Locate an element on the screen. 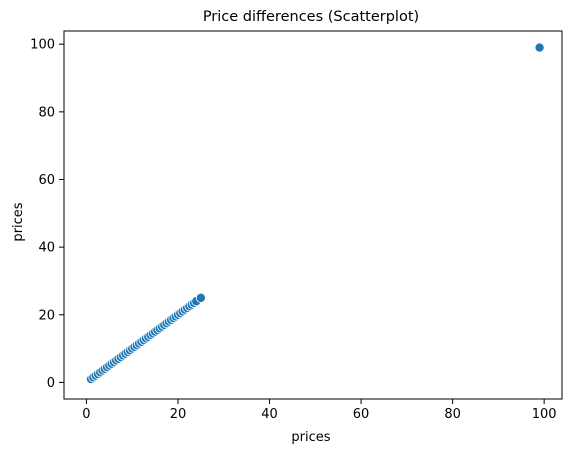  x-tick-label: 40 is located at coordinates (269, 414).